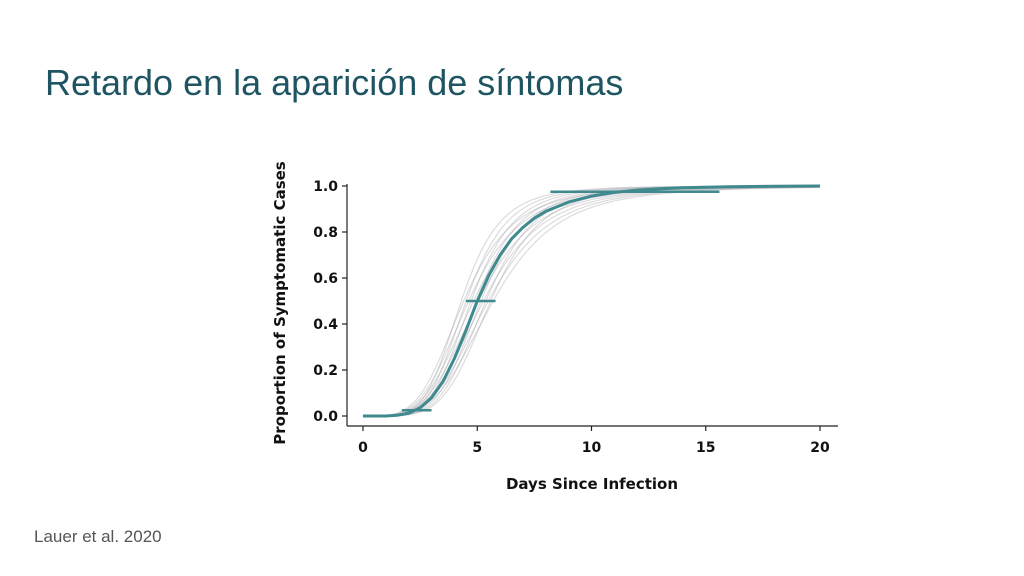 This screenshot has height=576, width=1024. I want to click on y-tick-label: 0.6, so click(325, 279).